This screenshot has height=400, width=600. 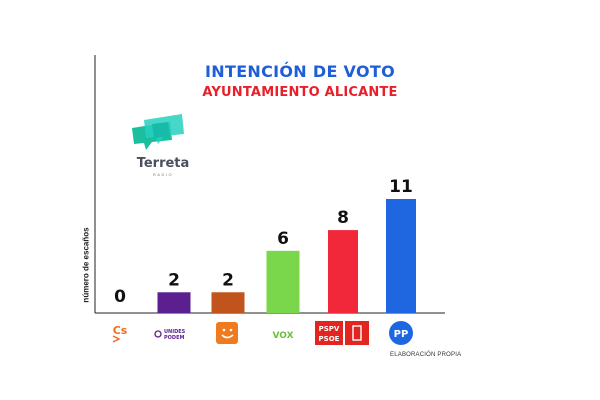 What do you see at coordinates (329, 339) in the screenshot?
I see `svg-text: PSOE` at bounding box center [329, 339].